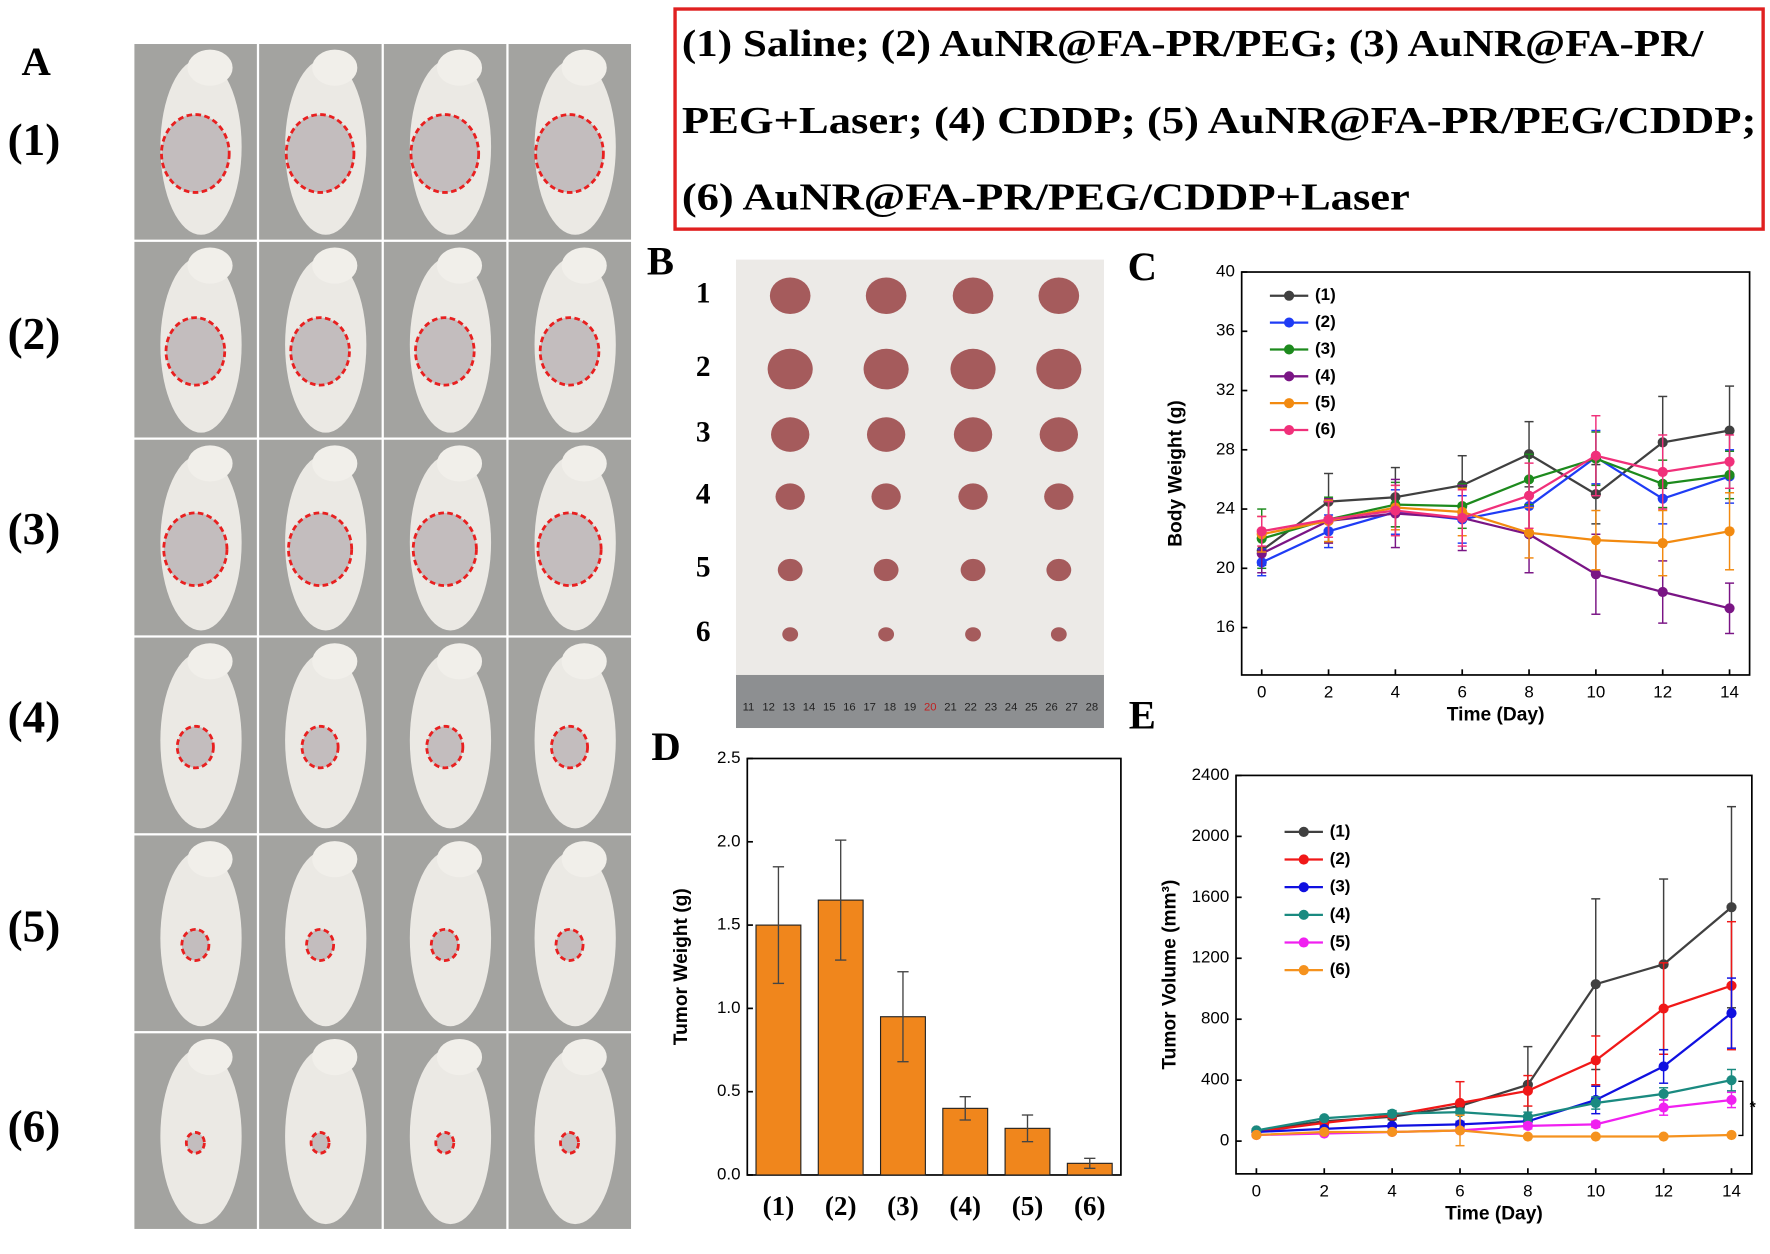 Image resolution: width=1770 pixels, height=1254 pixels. I want to click on y-tick-label: 28, so click(1225, 448).